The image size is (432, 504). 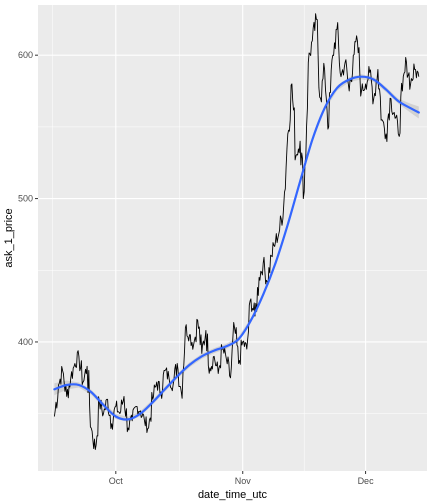 I want to click on y-tick-label: 400, so click(x=25, y=342).